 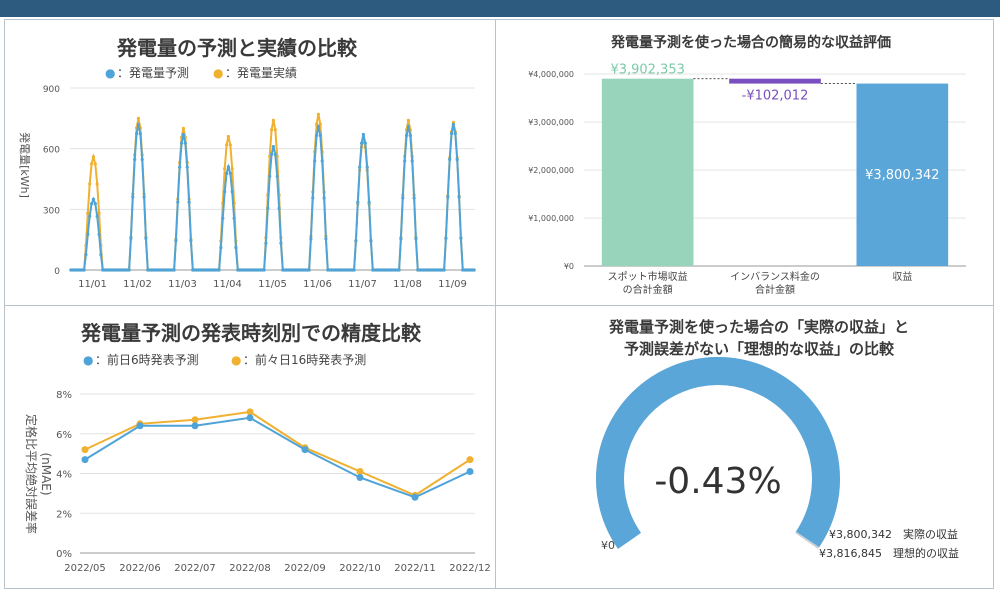 What do you see at coordinates (758, 327) in the screenshot?
I see `chart-title-line1: 発電量予測を使った場合の「実際の収益」と` at bounding box center [758, 327].